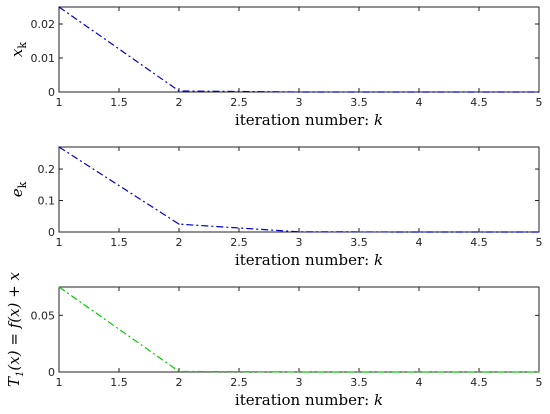  I want to click on y-tick-label: 0.2, so click(47, 169).